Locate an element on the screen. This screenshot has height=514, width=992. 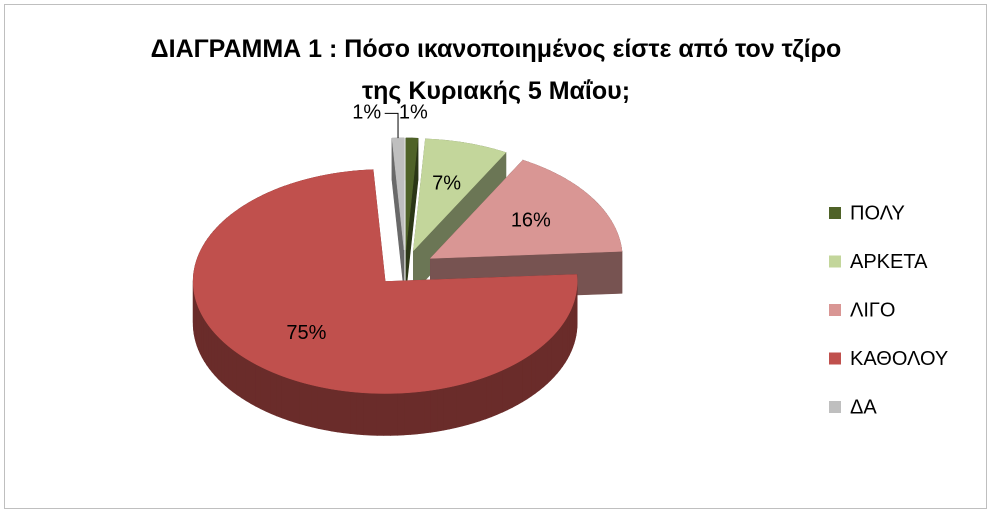
leader-line is located at coordinates (391, 125).